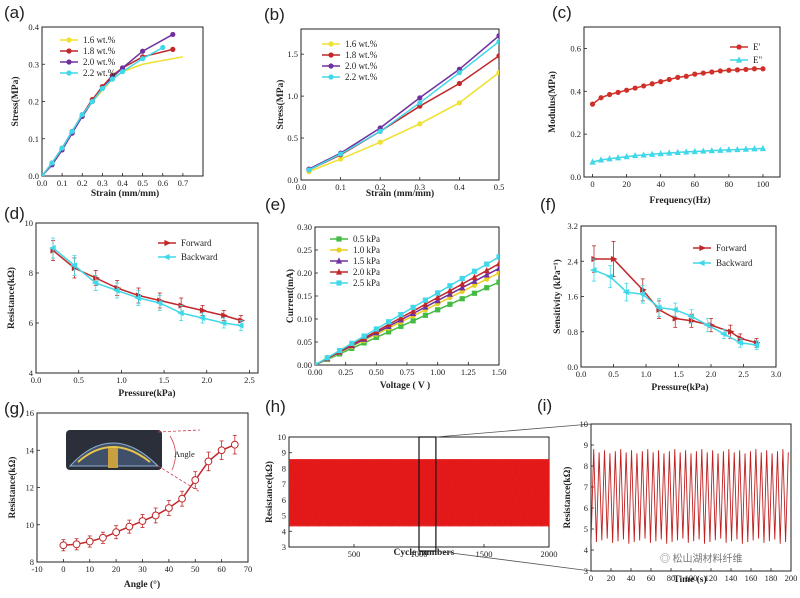 This screenshot has height=598, width=800. What do you see at coordinates (701, 558) in the screenshot?
I see `watermark: ◎ 松山湖材料纤维` at bounding box center [701, 558].